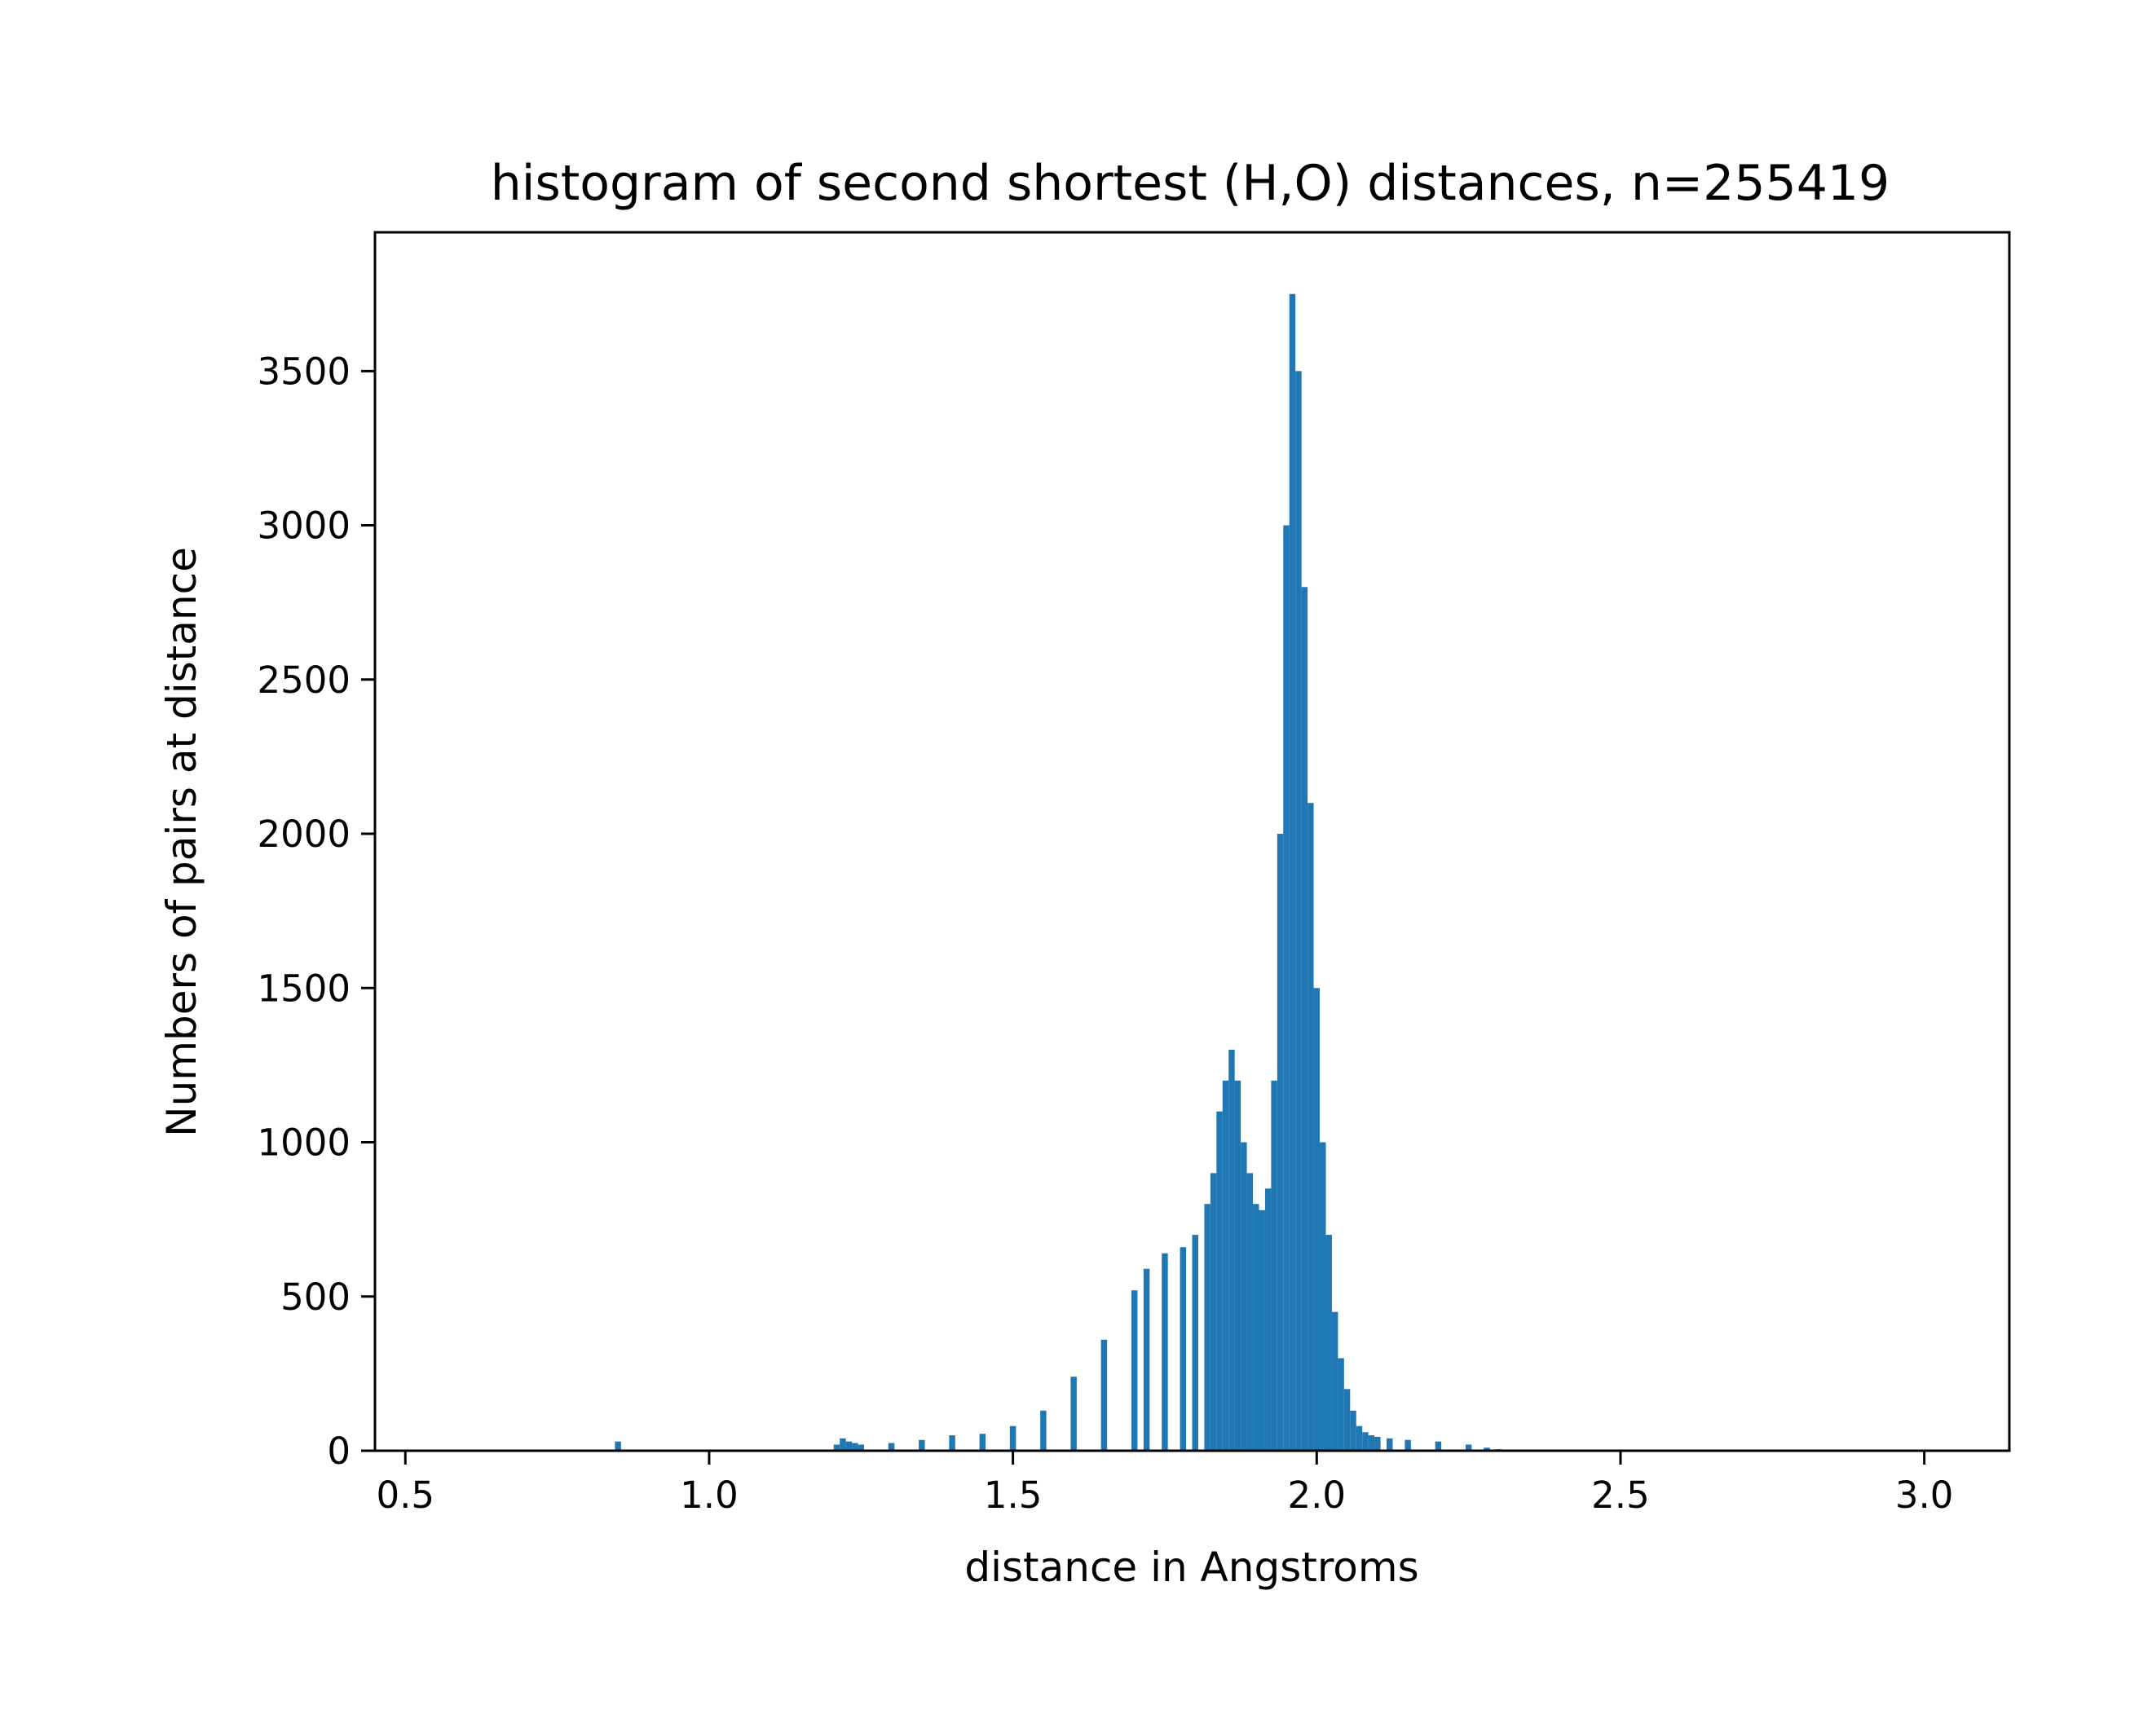  Describe the element at coordinates (304, 526) in the screenshot. I see `y-tick-label: 3000` at that location.